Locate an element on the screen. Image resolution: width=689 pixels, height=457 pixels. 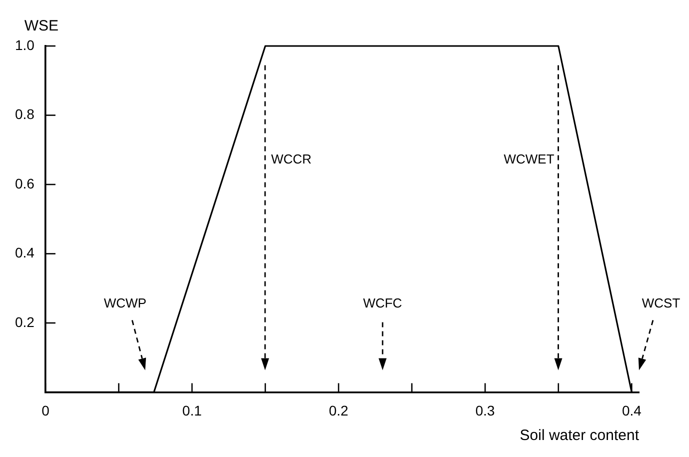
y-tick-label: 0.8 is located at coordinates (24, 114).